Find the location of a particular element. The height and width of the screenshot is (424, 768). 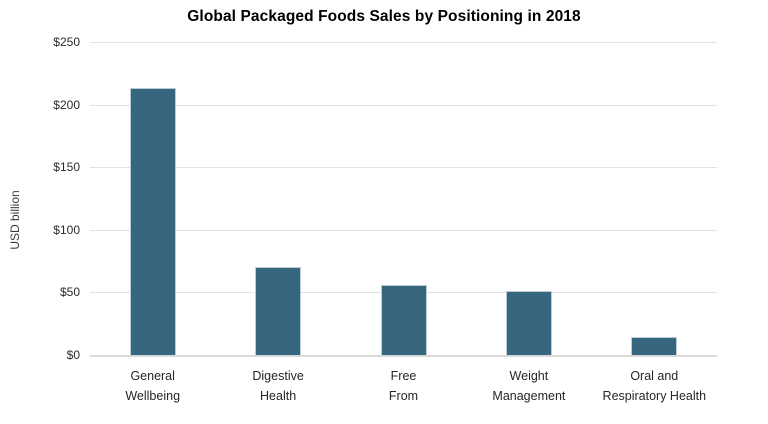

x-axis-category-label-line: Oral and is located at coordinates (654, 376).